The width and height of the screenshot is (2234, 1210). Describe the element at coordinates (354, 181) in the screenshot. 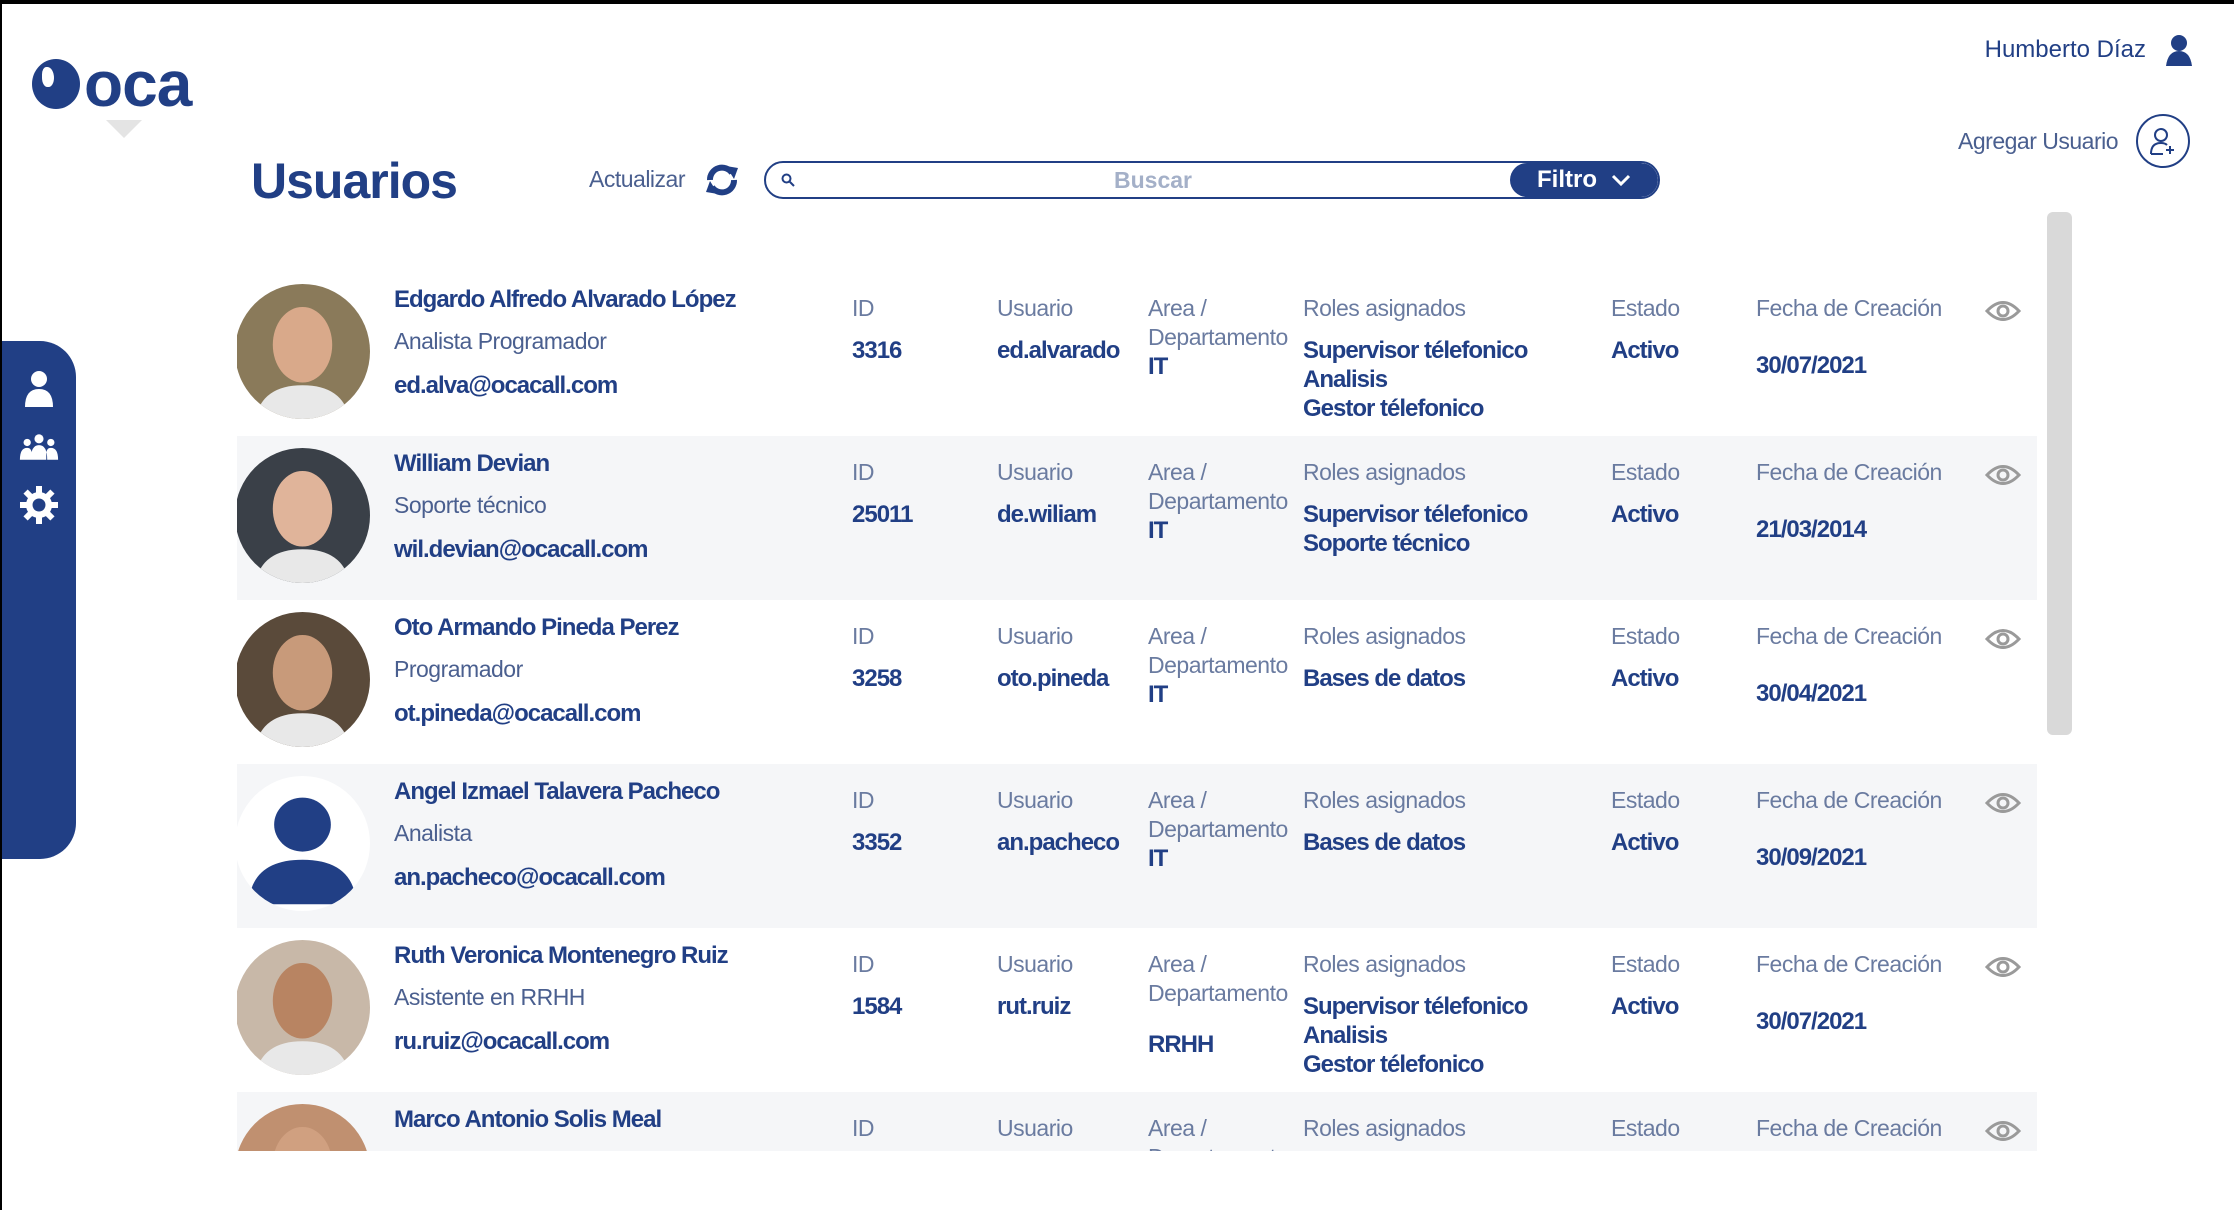

I see `page-title: Usuarios` at that location.